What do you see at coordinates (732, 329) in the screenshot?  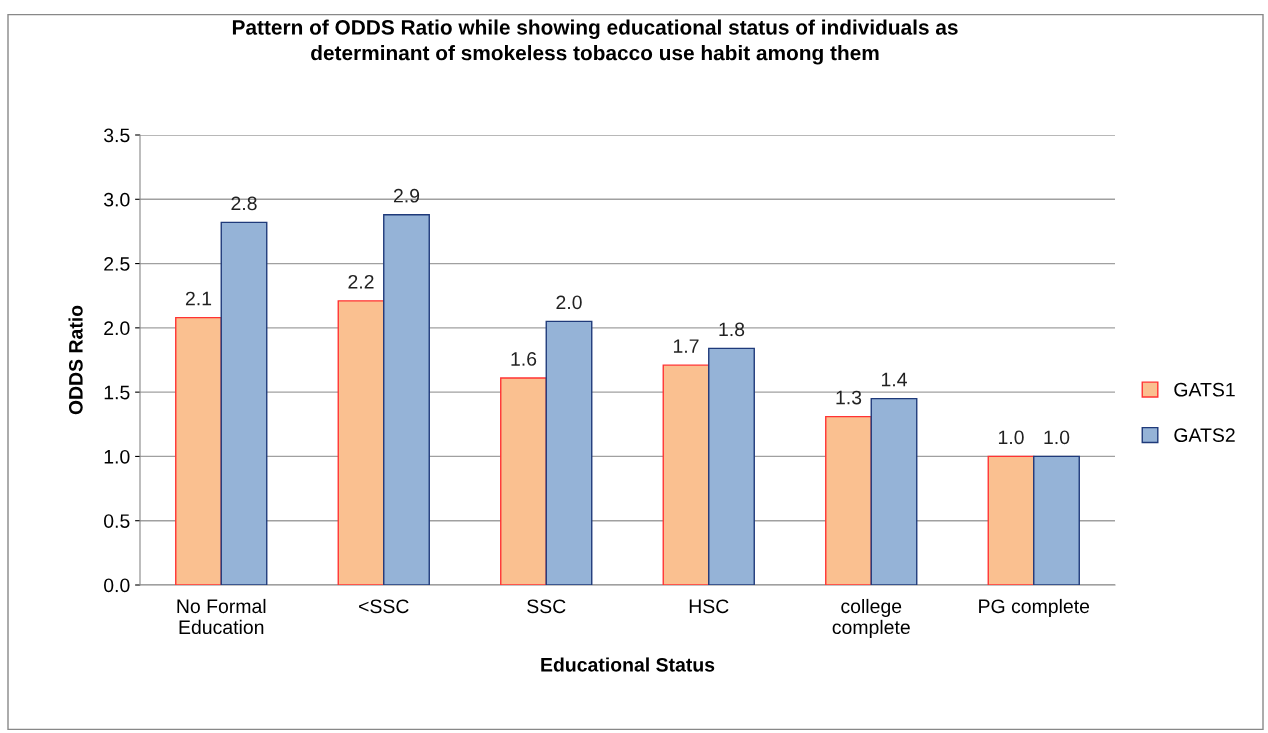 I see `data-label: 1.8` at bounding box center [732, 329].